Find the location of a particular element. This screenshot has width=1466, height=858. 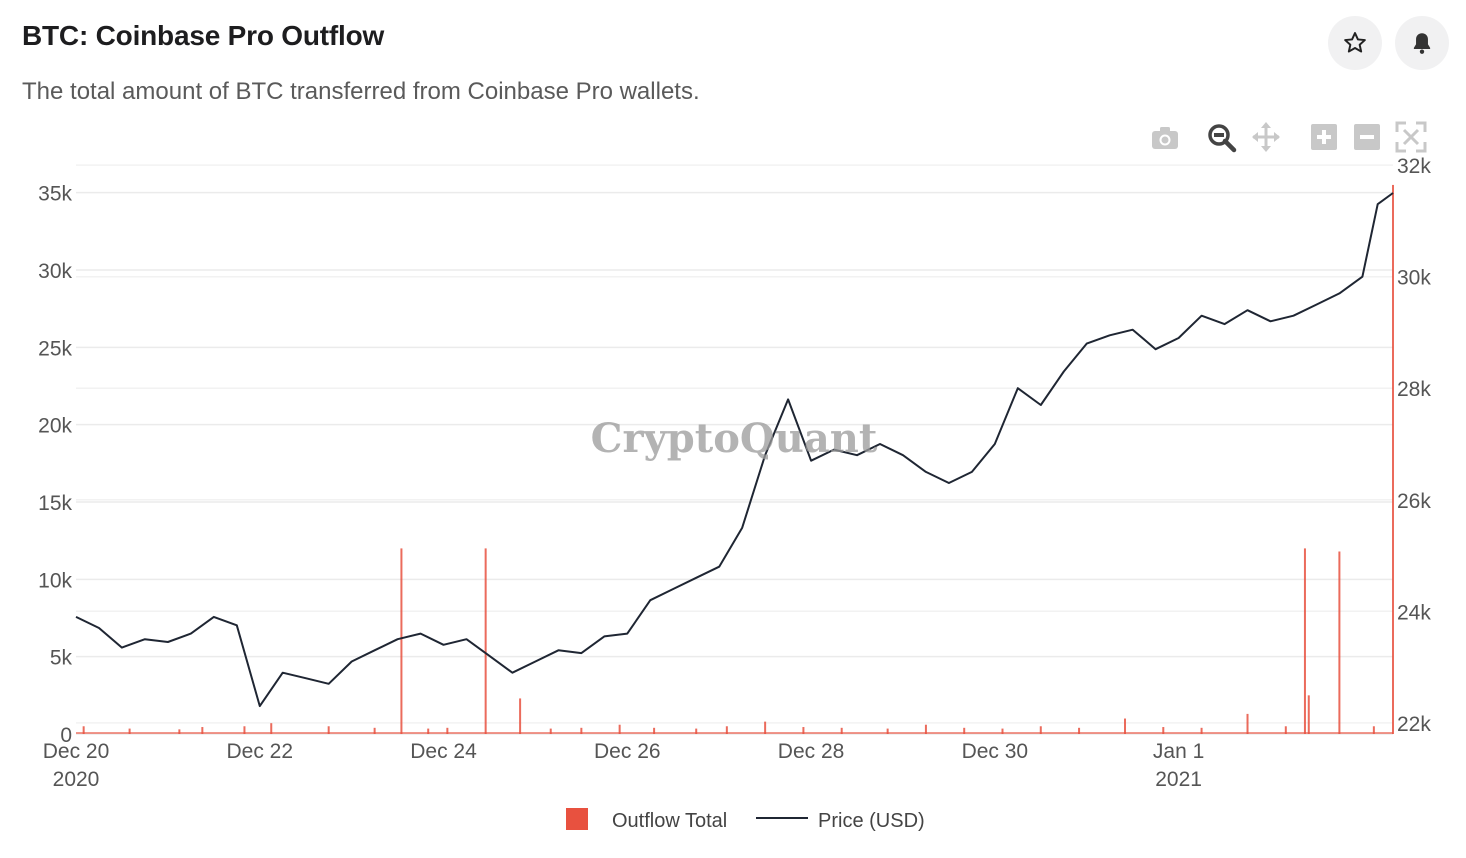

x-tick-label: Dec 30 is located at coordinates (995, 751).